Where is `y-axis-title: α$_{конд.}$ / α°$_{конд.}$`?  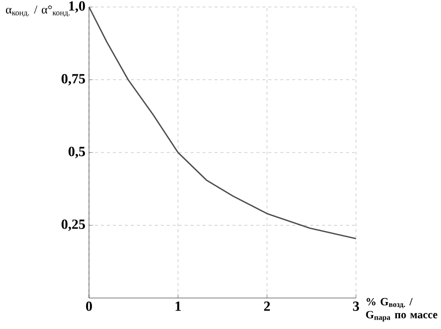 y-axis-title: α$_{конд.}$ / α°$_{конд.}$ is located at coordinates (38, 11).